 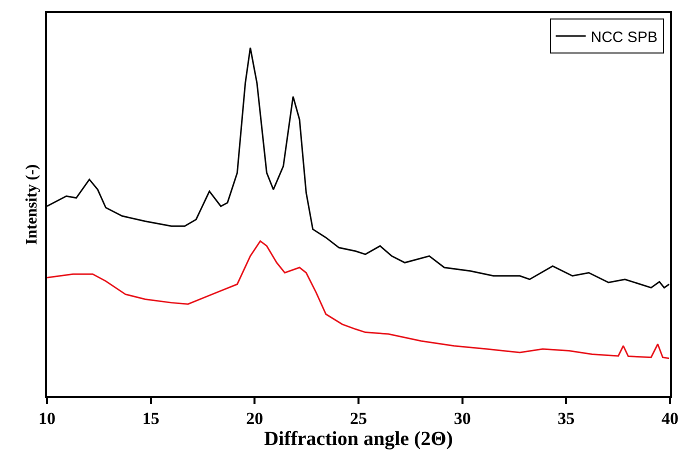 I want to click on x-tick-label: 25, so click(x=358, y=418).